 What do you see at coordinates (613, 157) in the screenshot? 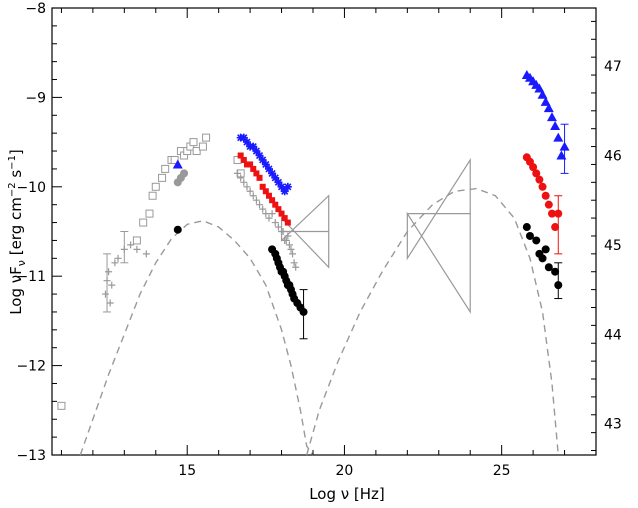
I see `y2-tick-label: 46` at bounding box center [613, 157].